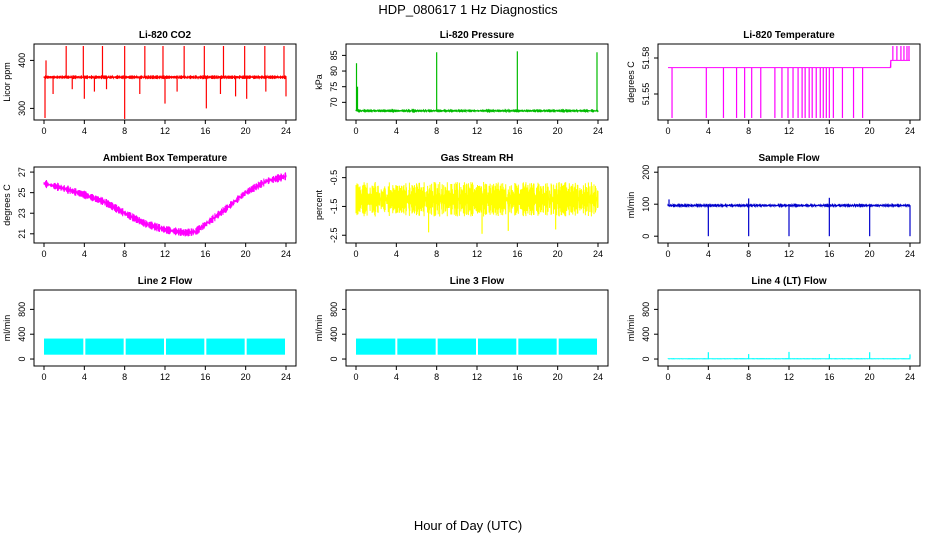 This screenshot has width=936, height=540. I want to click on y-axis-label: kPa, so click(319, 82).